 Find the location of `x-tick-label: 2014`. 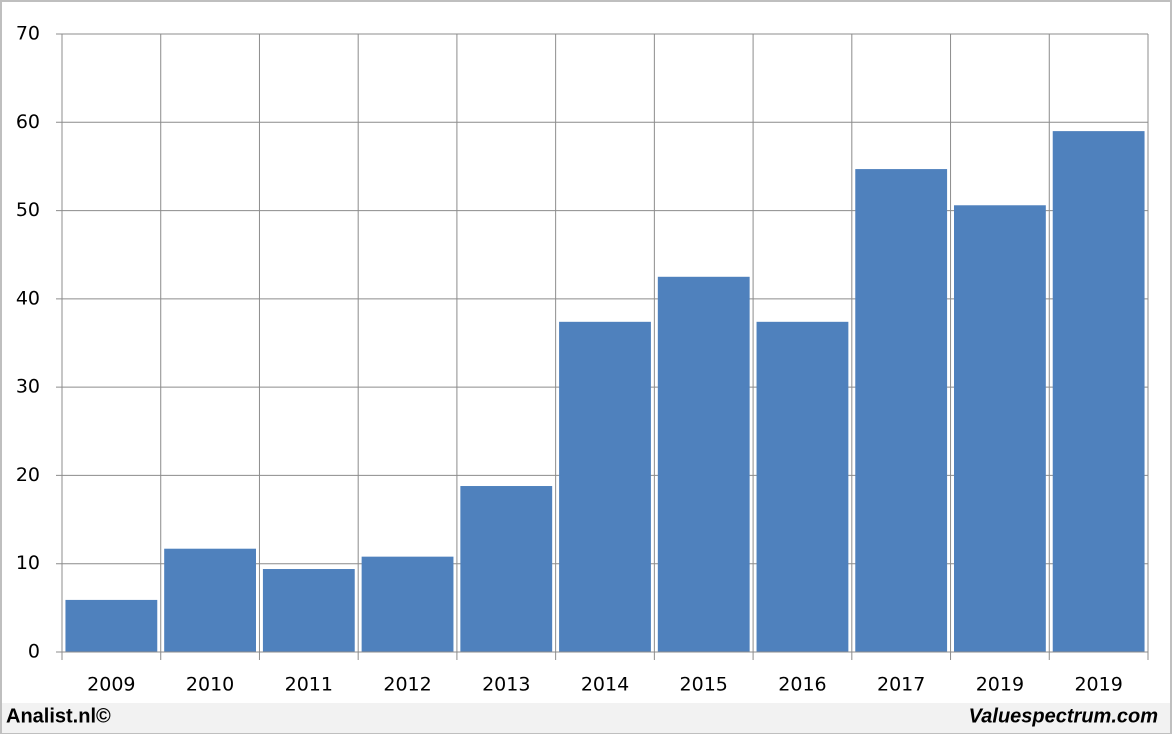

x-tick-label: 2014 is located at coordinates (605, 685).